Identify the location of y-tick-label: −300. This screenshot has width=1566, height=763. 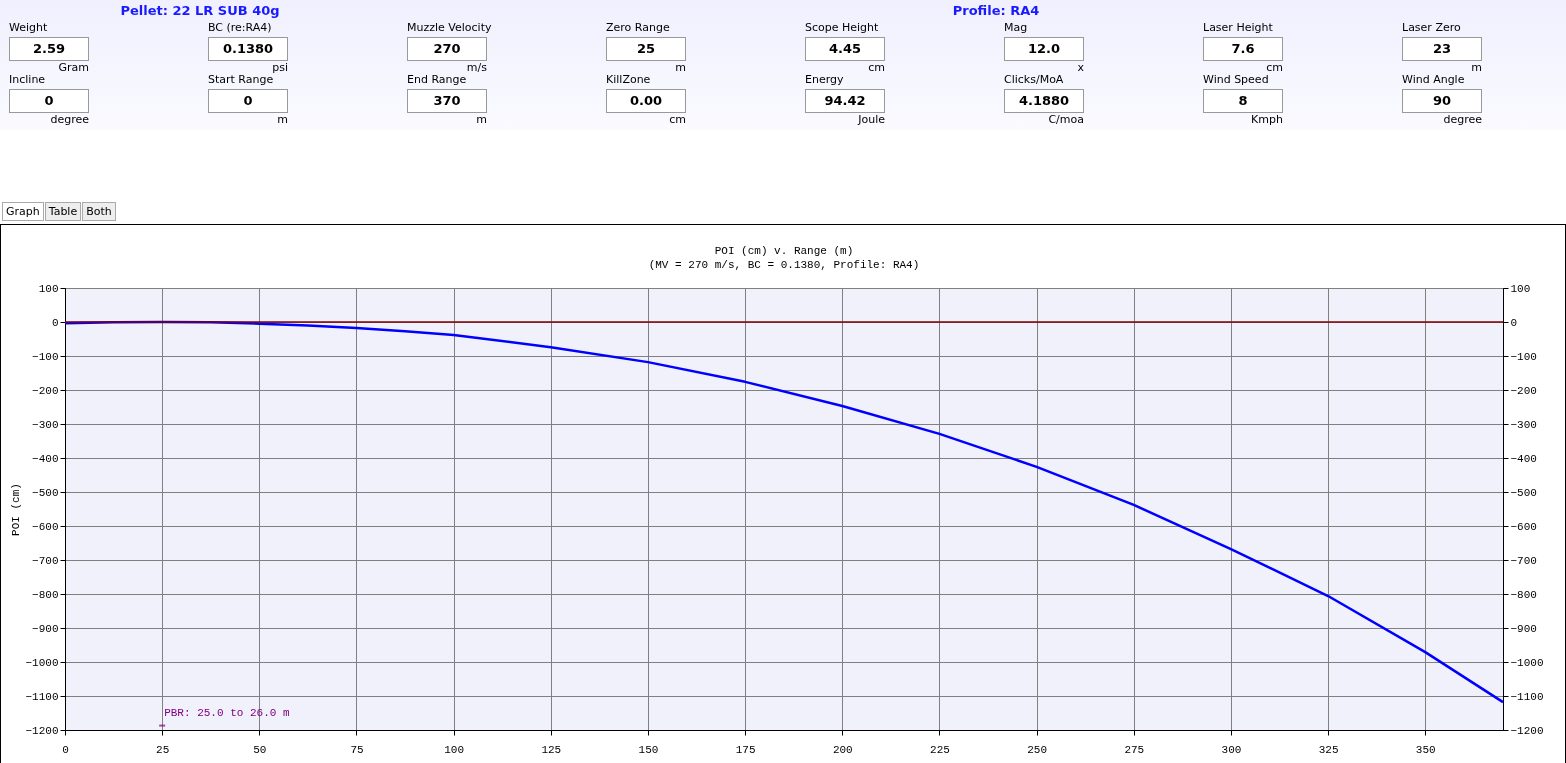
(45, 424).